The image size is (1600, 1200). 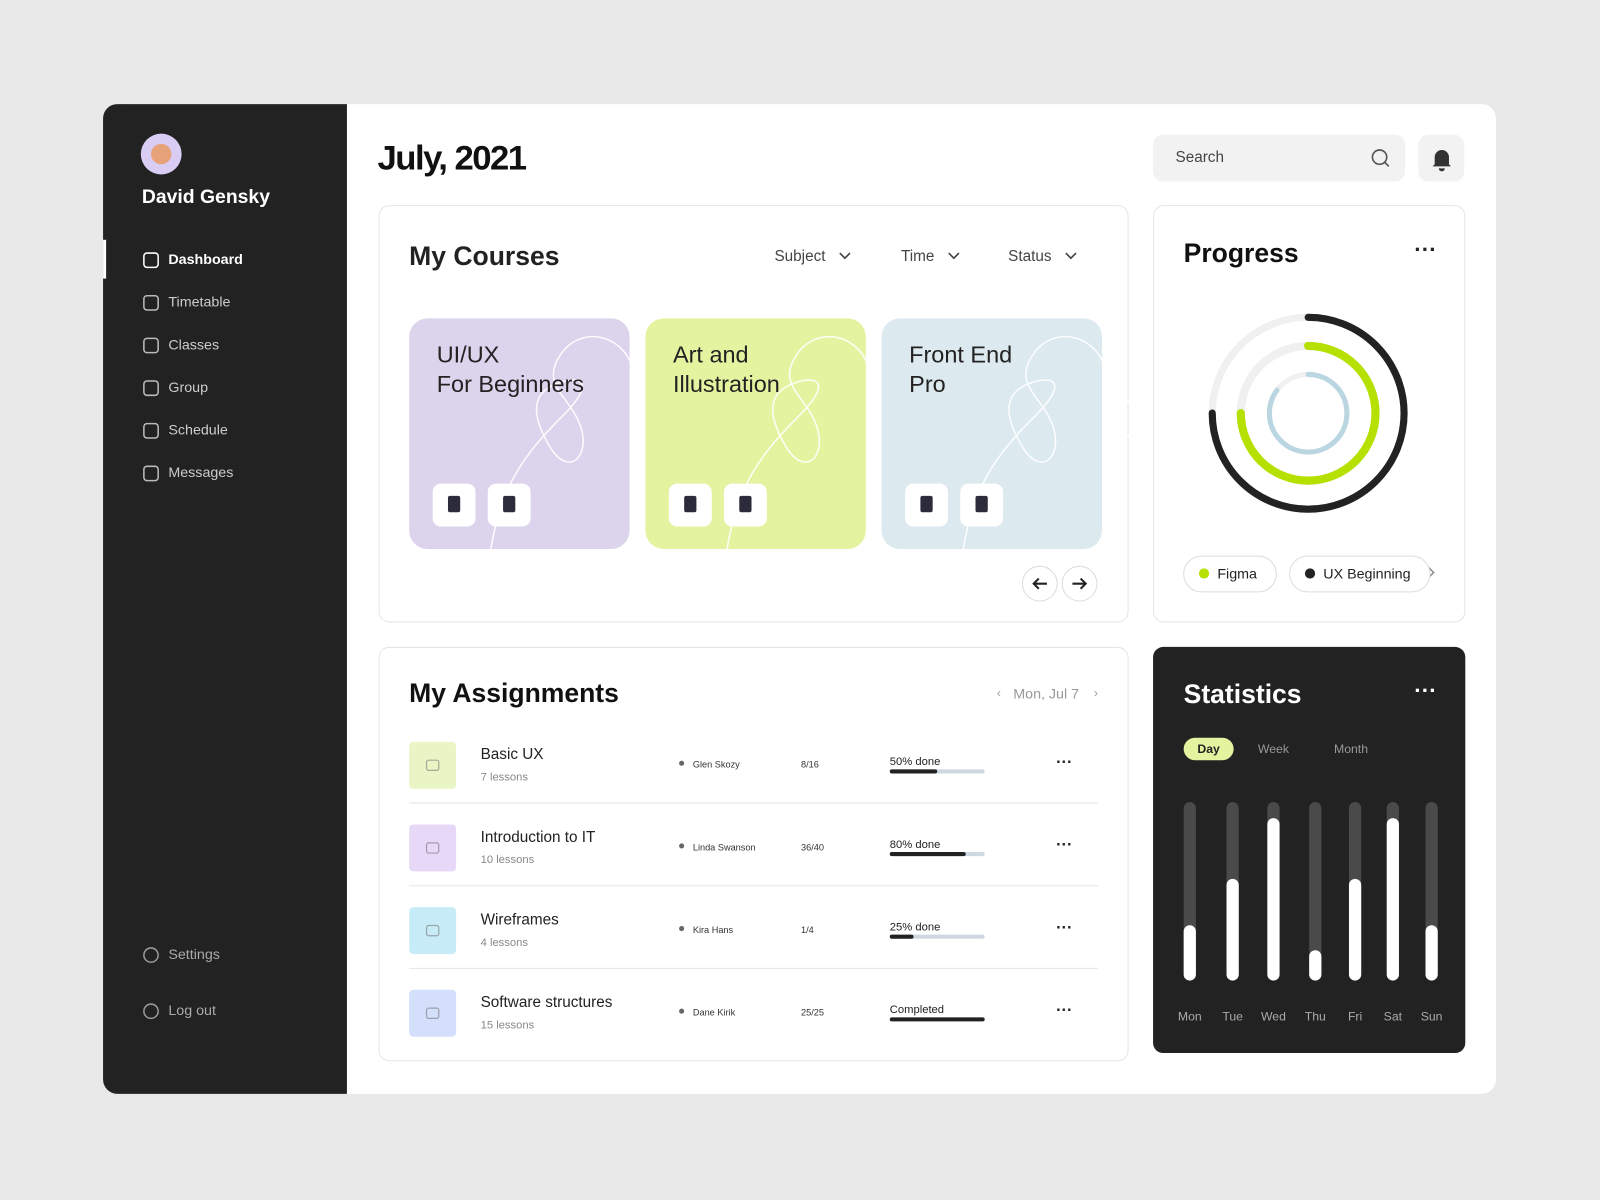 I want to click on course-title: Pro, so click(x=927, y=384).